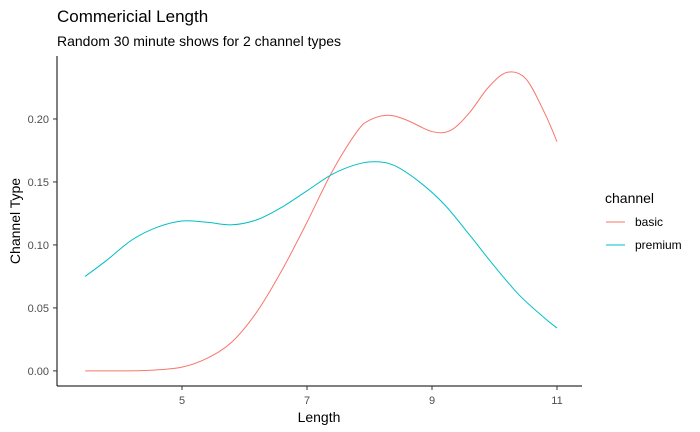 The image size is (700, 432). Describe the element at coordinates (629, 198) in the screenshot. I see `legend-title: channel` at that location.